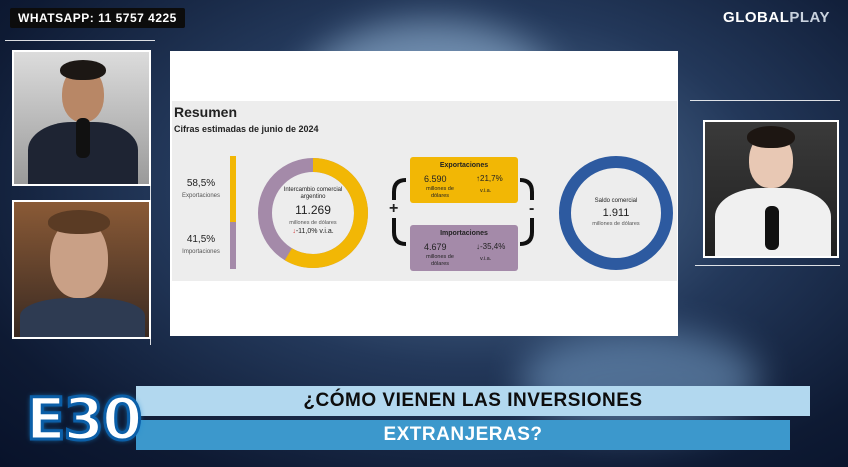 Image resolution: width=848 pixels, height=467 pixels. I want to click on import-percentage: 41,5%, so click(201, 239).